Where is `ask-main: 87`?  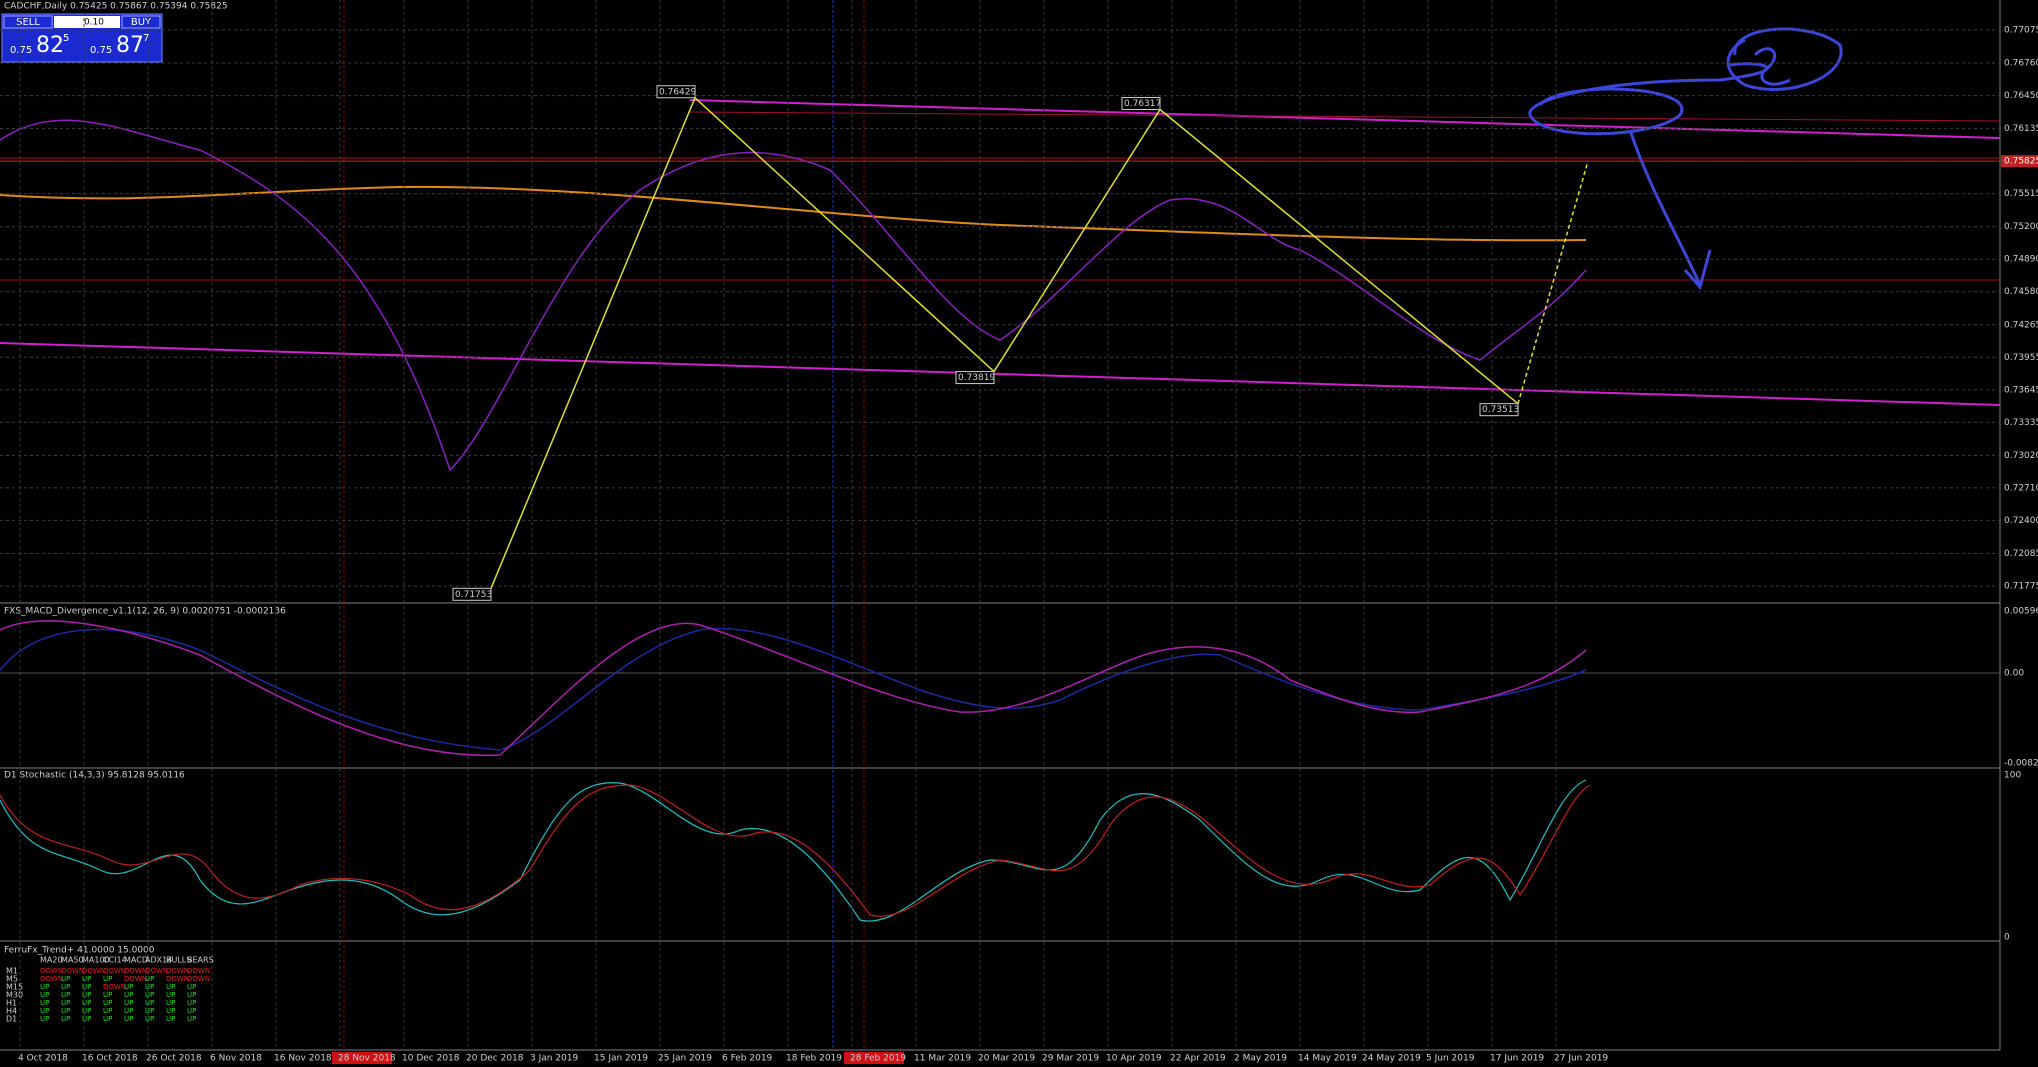
ask-main: 87 is located at coordinates (130, 45).